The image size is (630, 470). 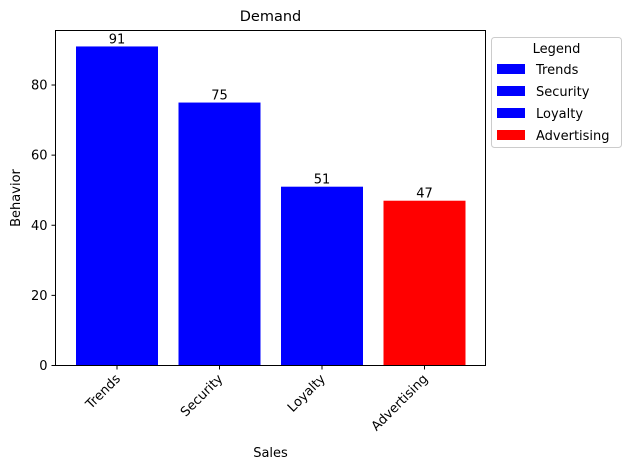 I want to click on y-tick-label-20: 20, so click(x=39, y=296).